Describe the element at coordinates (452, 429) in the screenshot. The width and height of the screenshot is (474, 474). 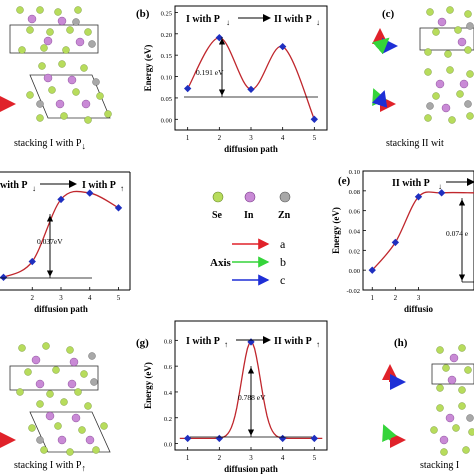
I see `structure-h-top` at that location.